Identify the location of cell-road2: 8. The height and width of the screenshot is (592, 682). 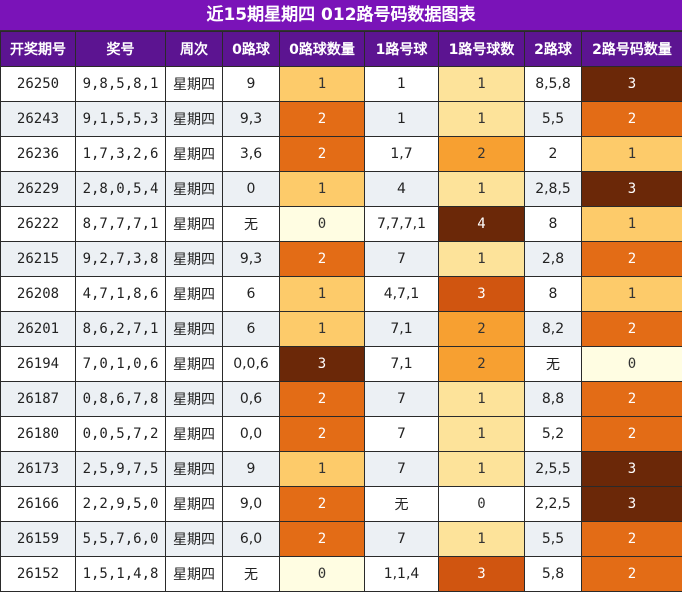
(553, 294).